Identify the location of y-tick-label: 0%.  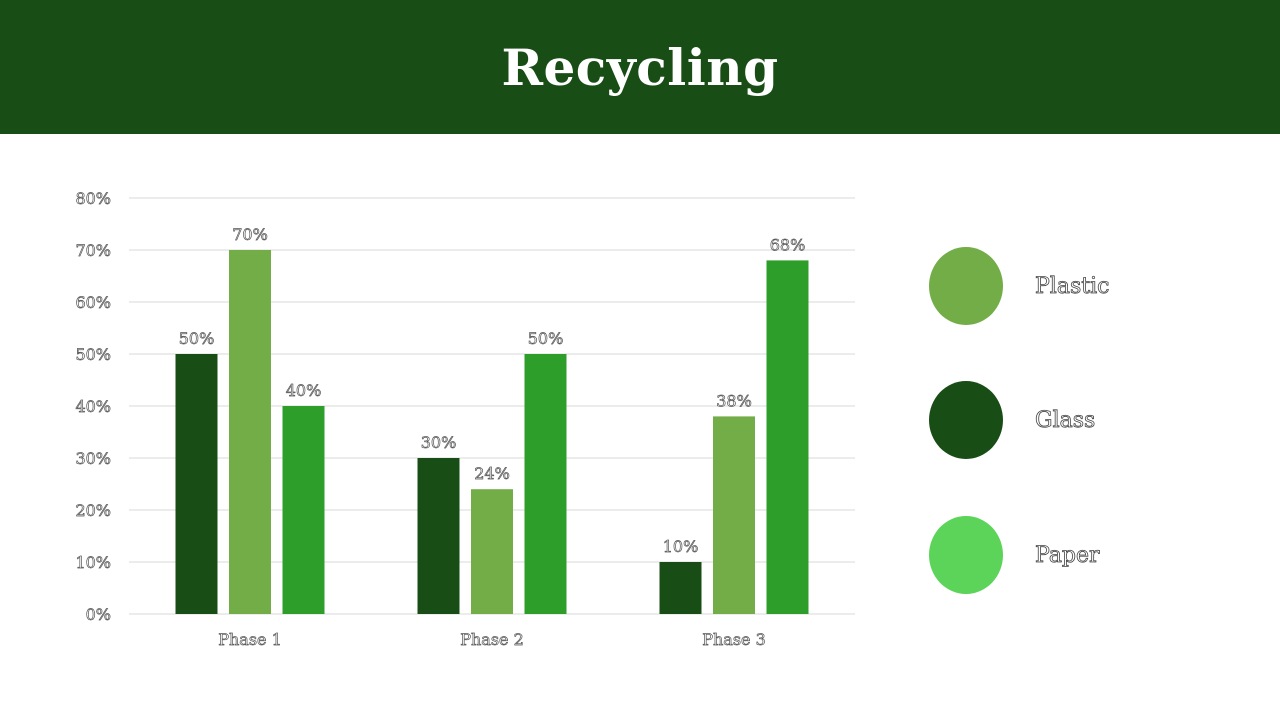
(98, 614).